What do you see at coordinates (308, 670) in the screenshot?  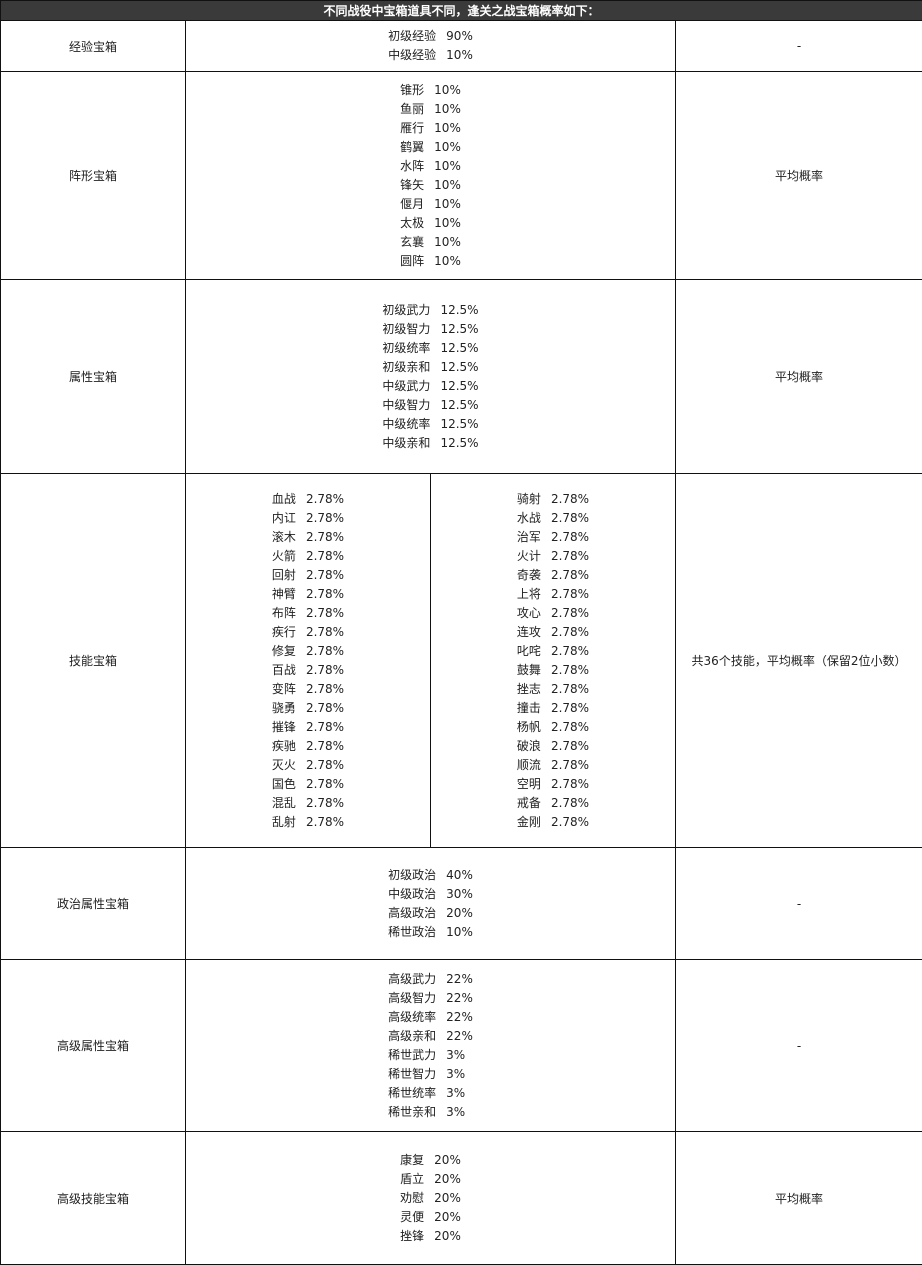 I see `list-item: 百战 2.78%` at bounding box center [308, 670].